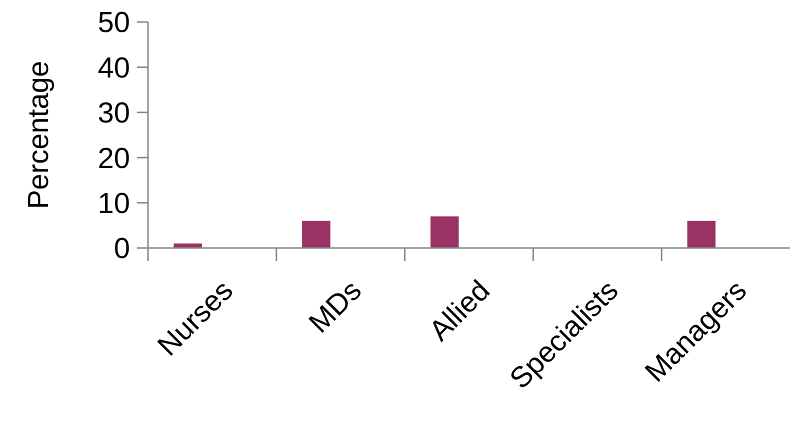 This screenshot has width=790, height=430. I want to click on y-tick-label: 0, so click(122, 249).